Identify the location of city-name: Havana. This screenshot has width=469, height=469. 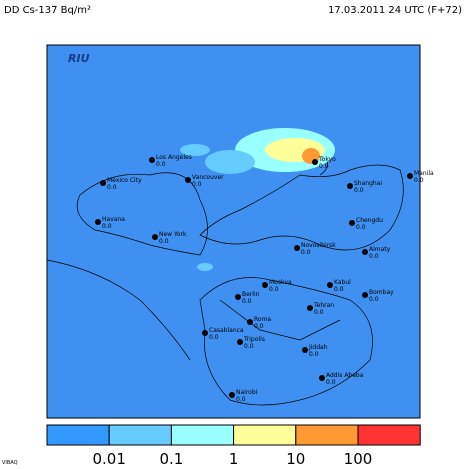
(113, 219).